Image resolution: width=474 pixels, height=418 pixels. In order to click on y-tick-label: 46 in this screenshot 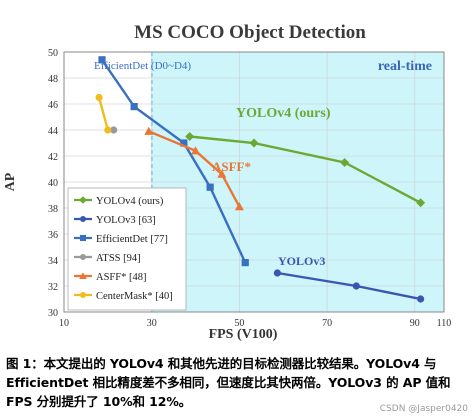, I will do `click(53, 105)`.